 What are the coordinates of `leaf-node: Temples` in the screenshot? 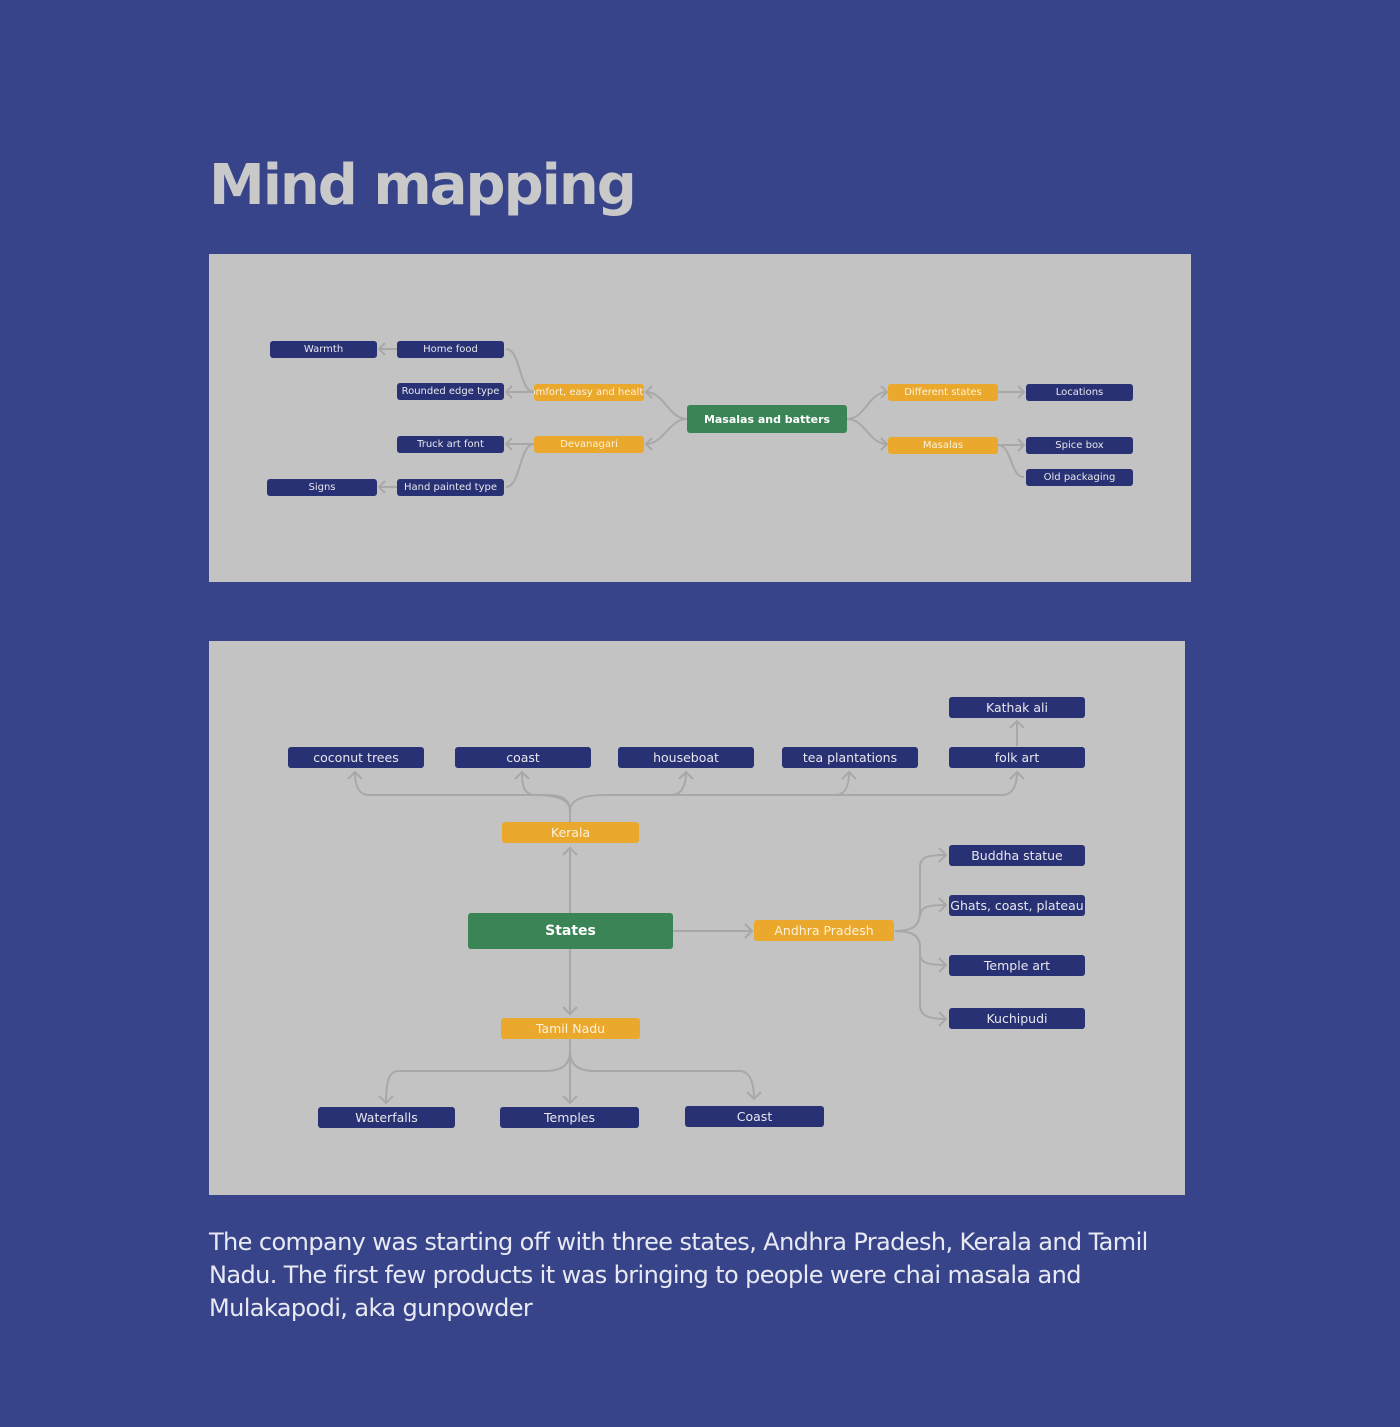 It's located at (569, 1117).